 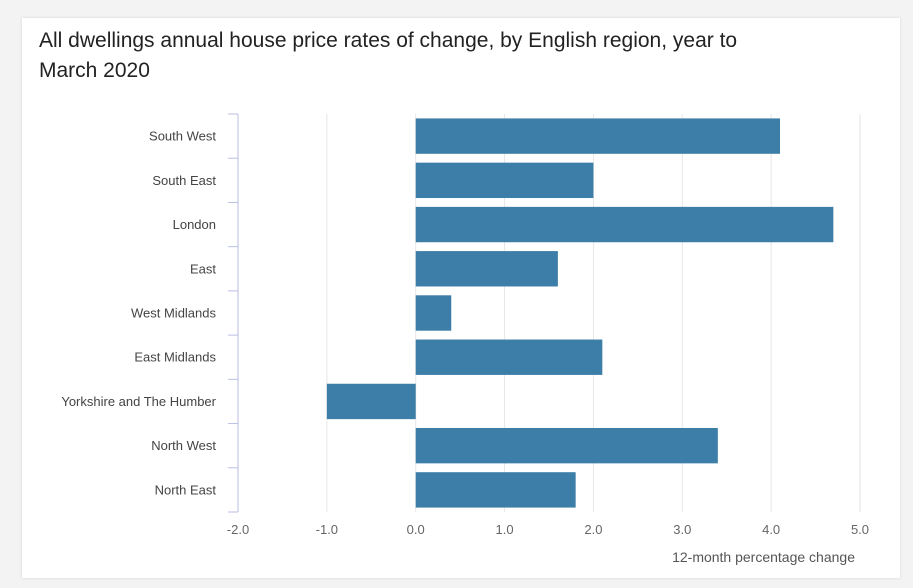 I want to click on x-tick-label: 5.0, so click(x=860, y=529).